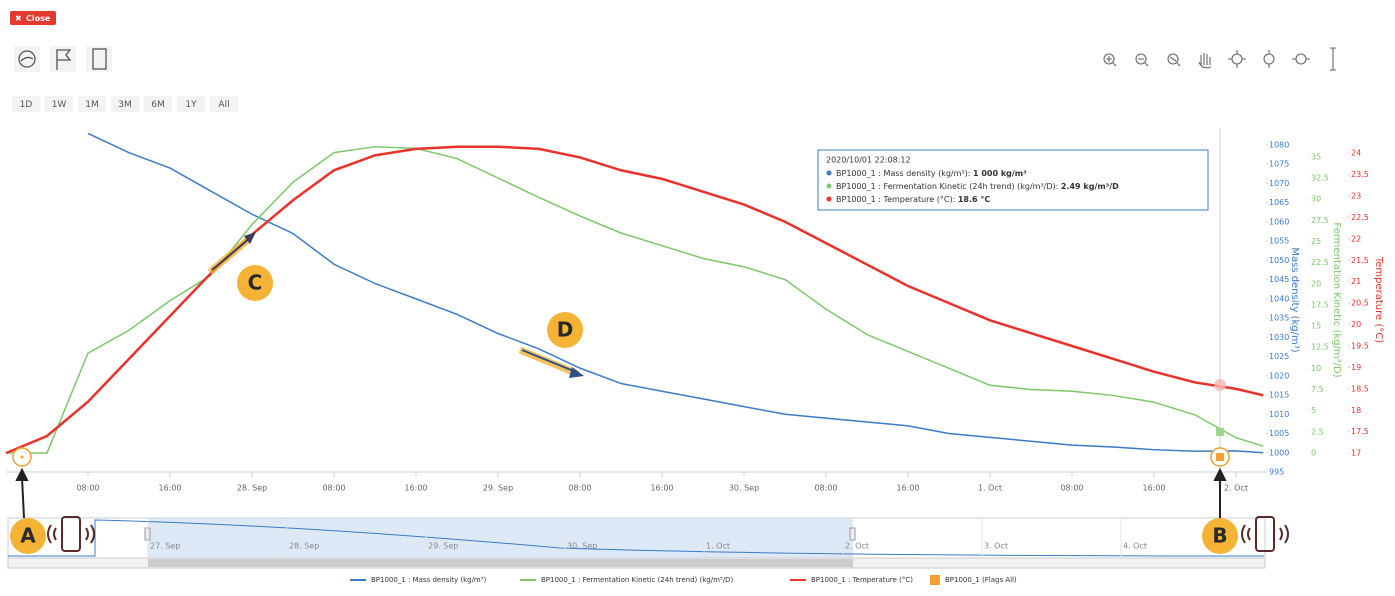 The image size is (1395, 596). Describe the element at coordinates (1360, 260) in the screenshot. I see `y-tick-label: 21.5` at that location.